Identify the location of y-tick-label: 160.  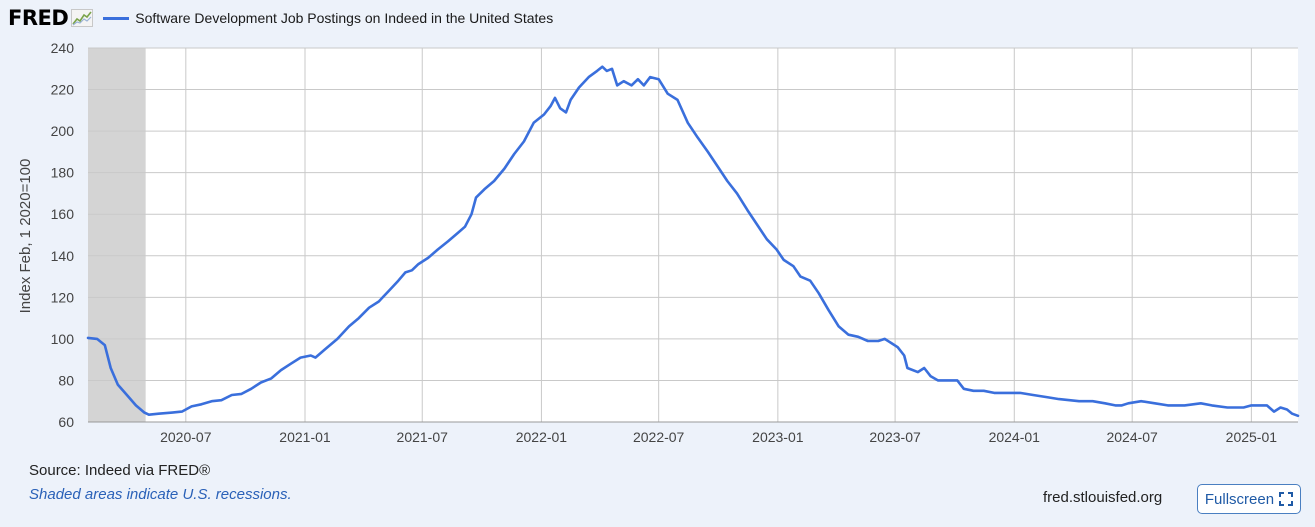
(63, 214).